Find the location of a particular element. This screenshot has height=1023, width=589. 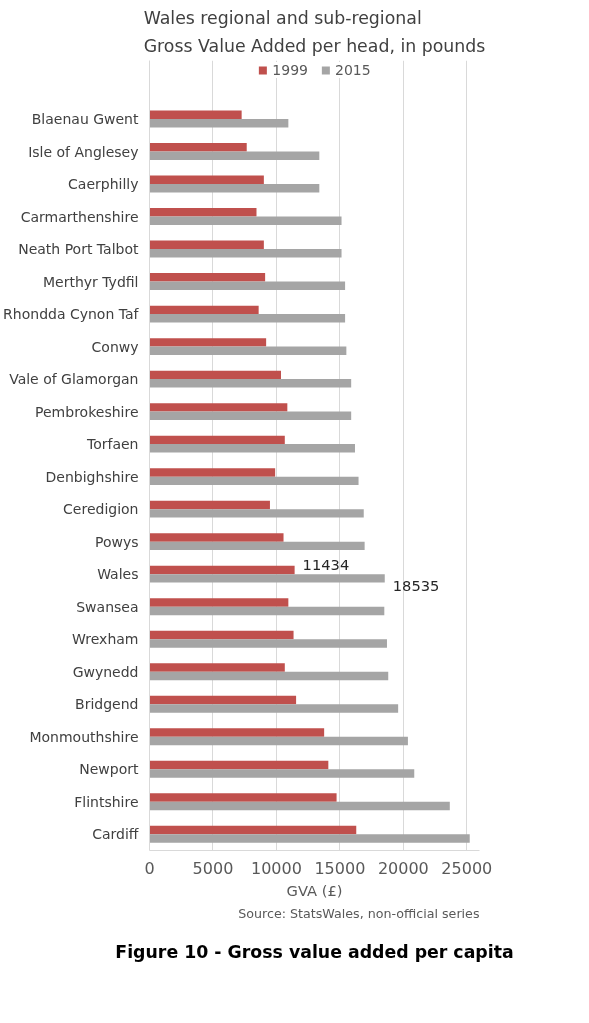

y-tick-label: Gwynedd is located at coordinates (105, 671).